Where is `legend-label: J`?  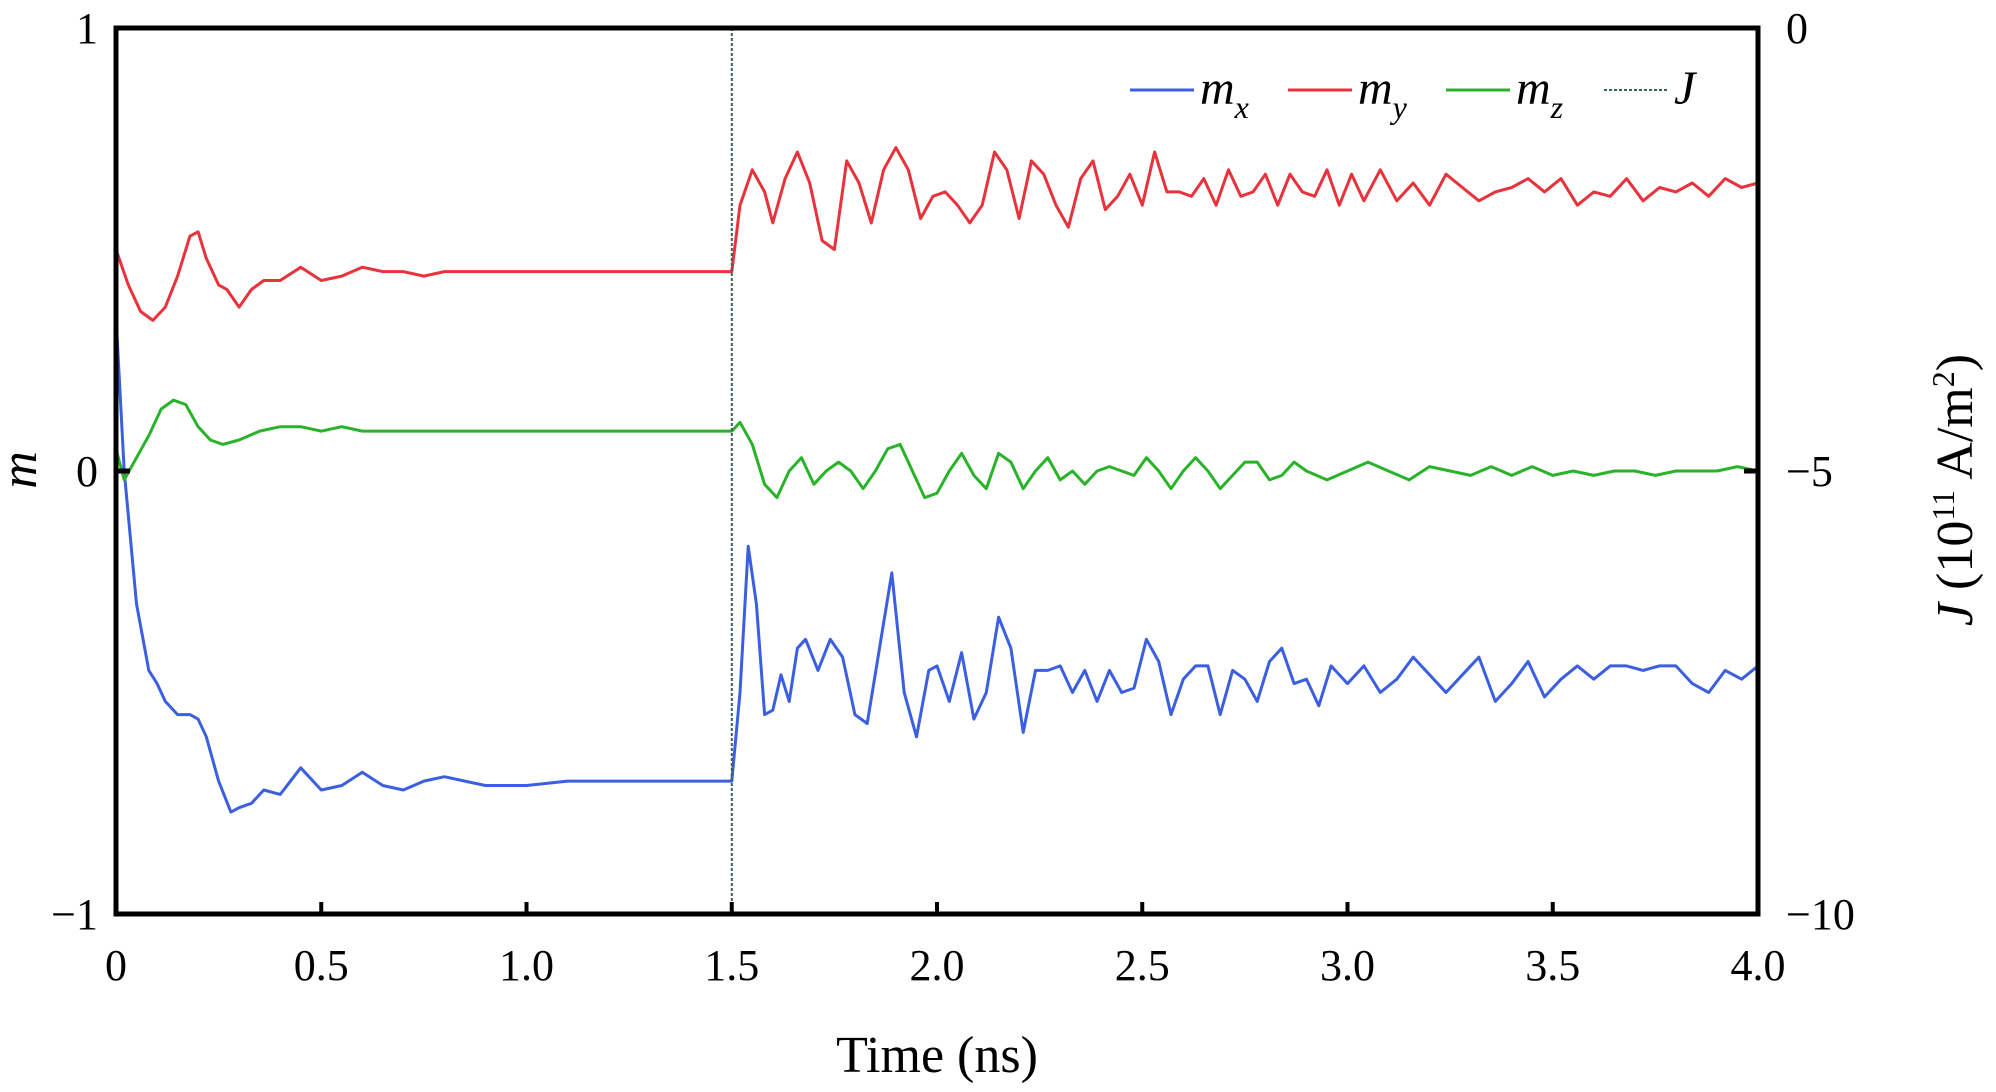 legend-label: J is located at coordinates (1686, 88).